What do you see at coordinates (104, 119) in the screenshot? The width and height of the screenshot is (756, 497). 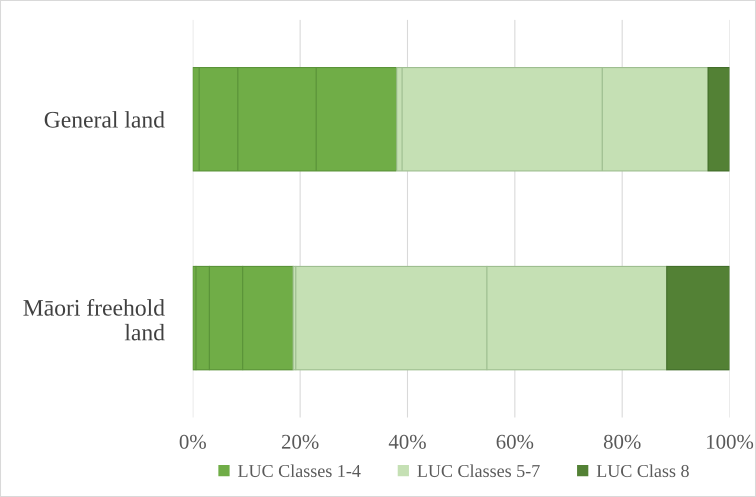 I see `y-tick-label: General land` at bounding box center [104, 119].